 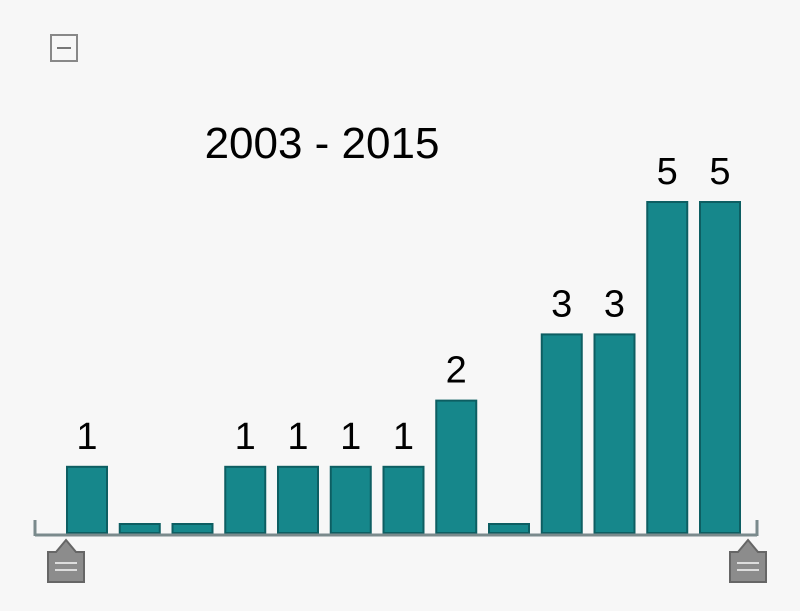 I want to click on axis, so click(x=396, y=528).